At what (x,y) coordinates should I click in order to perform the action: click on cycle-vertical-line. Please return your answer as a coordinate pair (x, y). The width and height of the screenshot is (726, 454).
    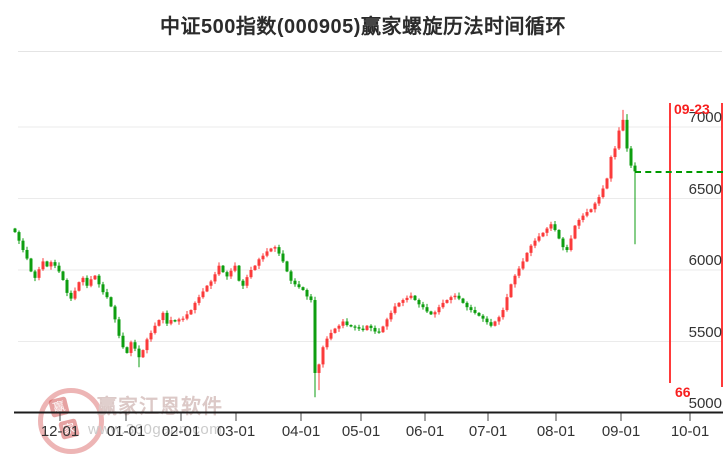
    Looking at the image, I should click on (670, 243).